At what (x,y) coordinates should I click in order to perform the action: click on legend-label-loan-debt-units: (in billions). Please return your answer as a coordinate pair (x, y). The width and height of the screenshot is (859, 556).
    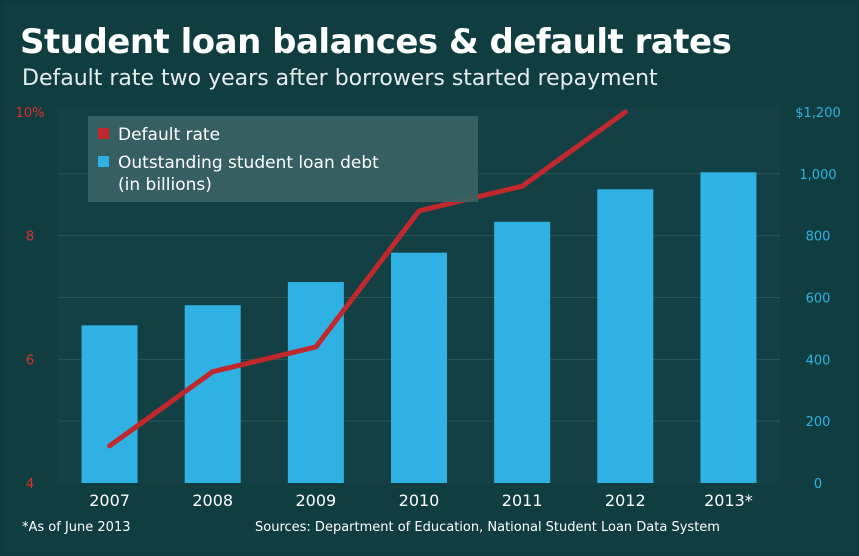
    Looking at the image, I should click on (165, 185).